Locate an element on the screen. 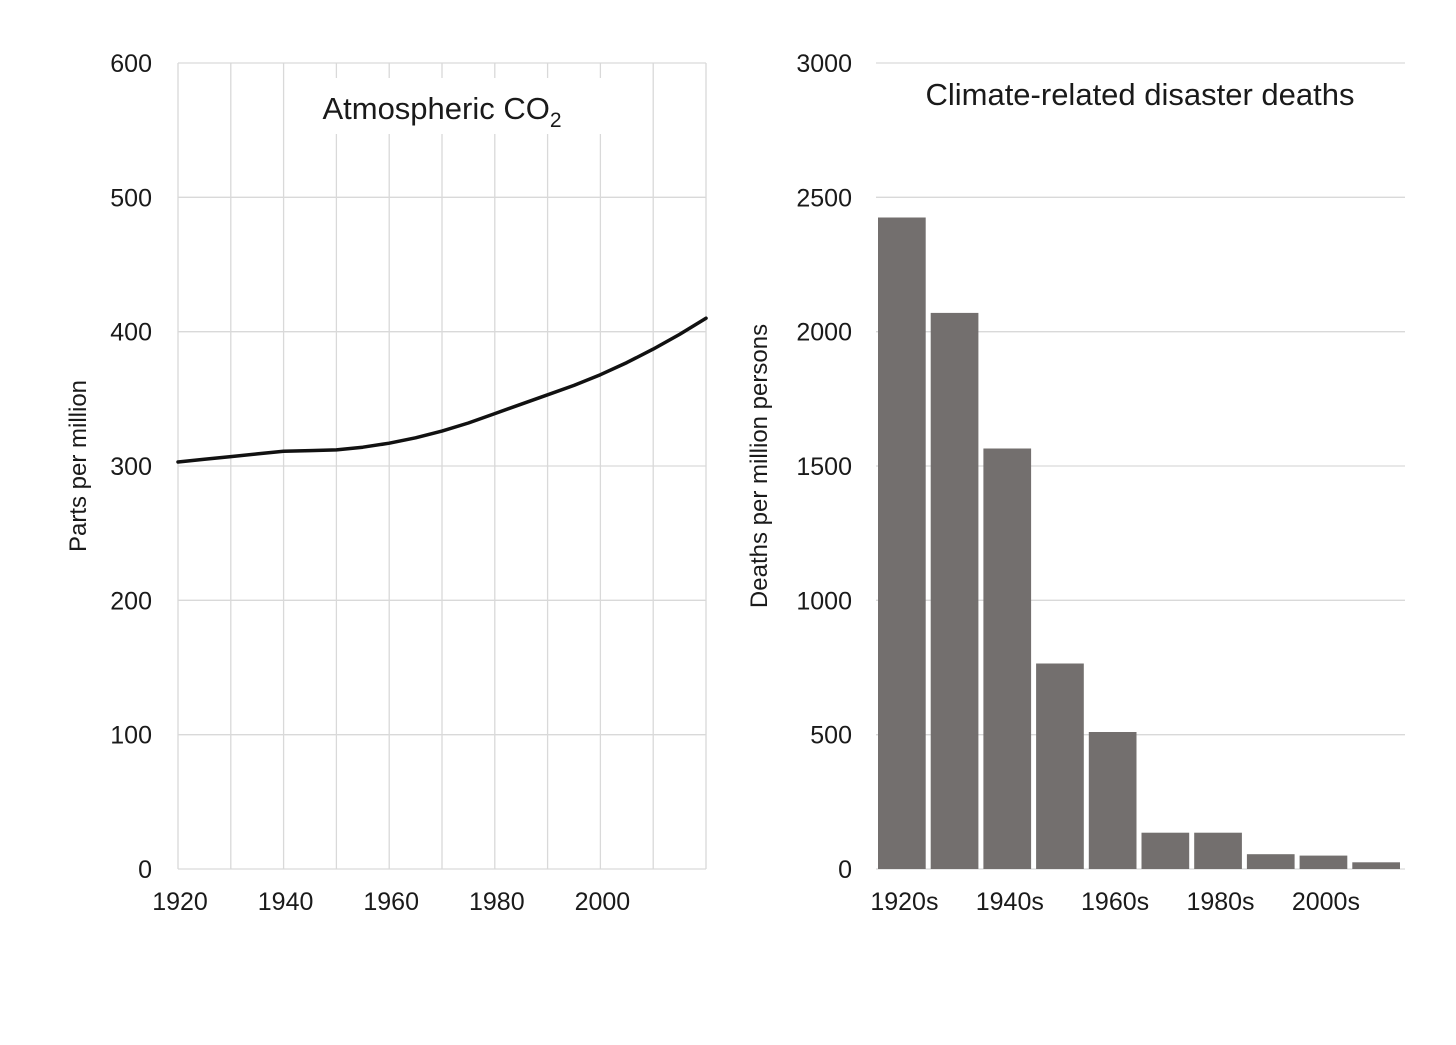 The height and width of the screenshot is (1045, 1456). deaths-title-line-1: Climate-related disaster deaths is located at coordinates (1139, 94).